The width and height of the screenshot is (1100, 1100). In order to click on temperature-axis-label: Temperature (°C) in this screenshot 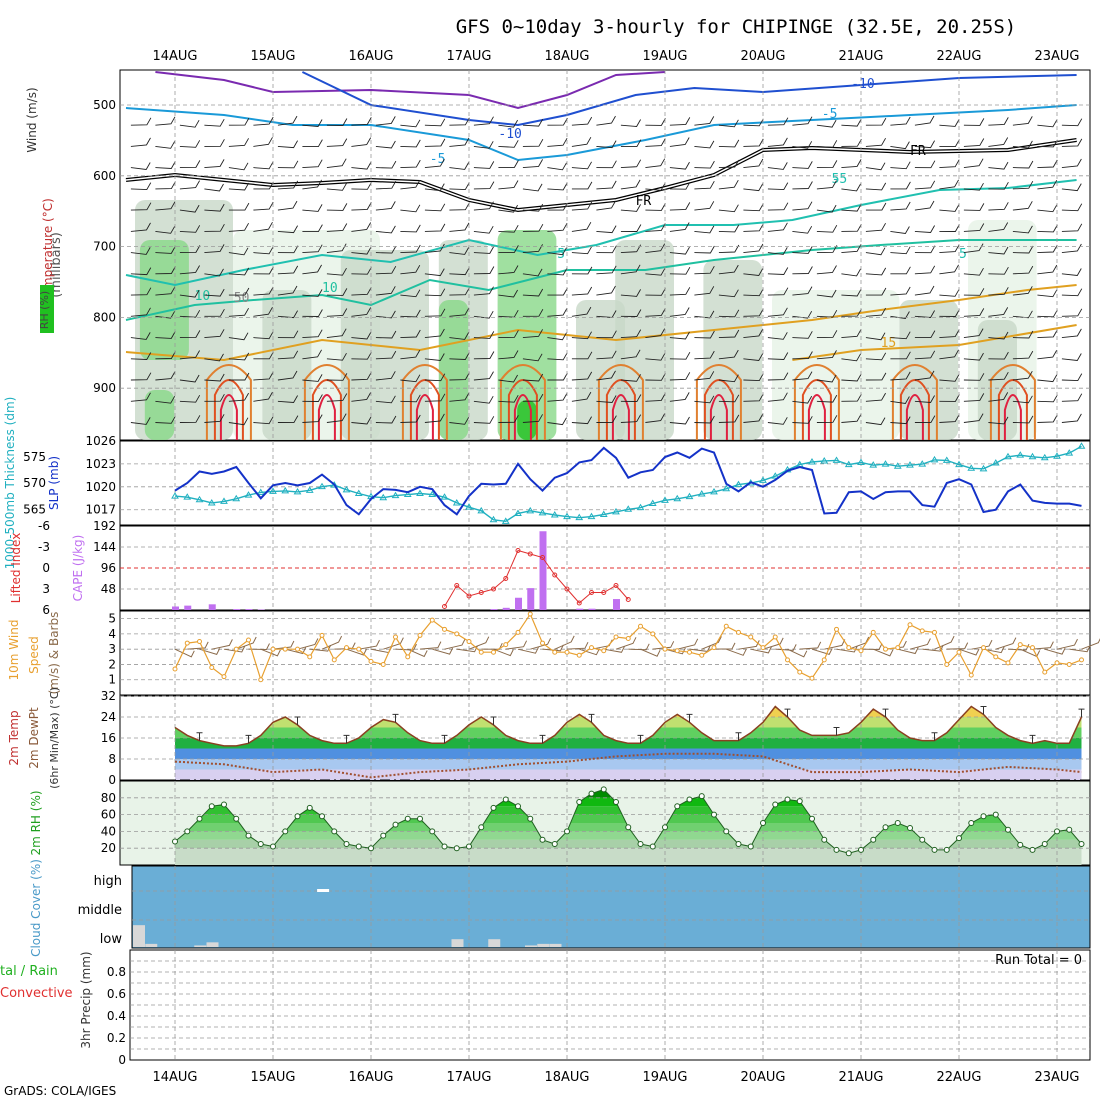, I will do `click(48, 250)`.